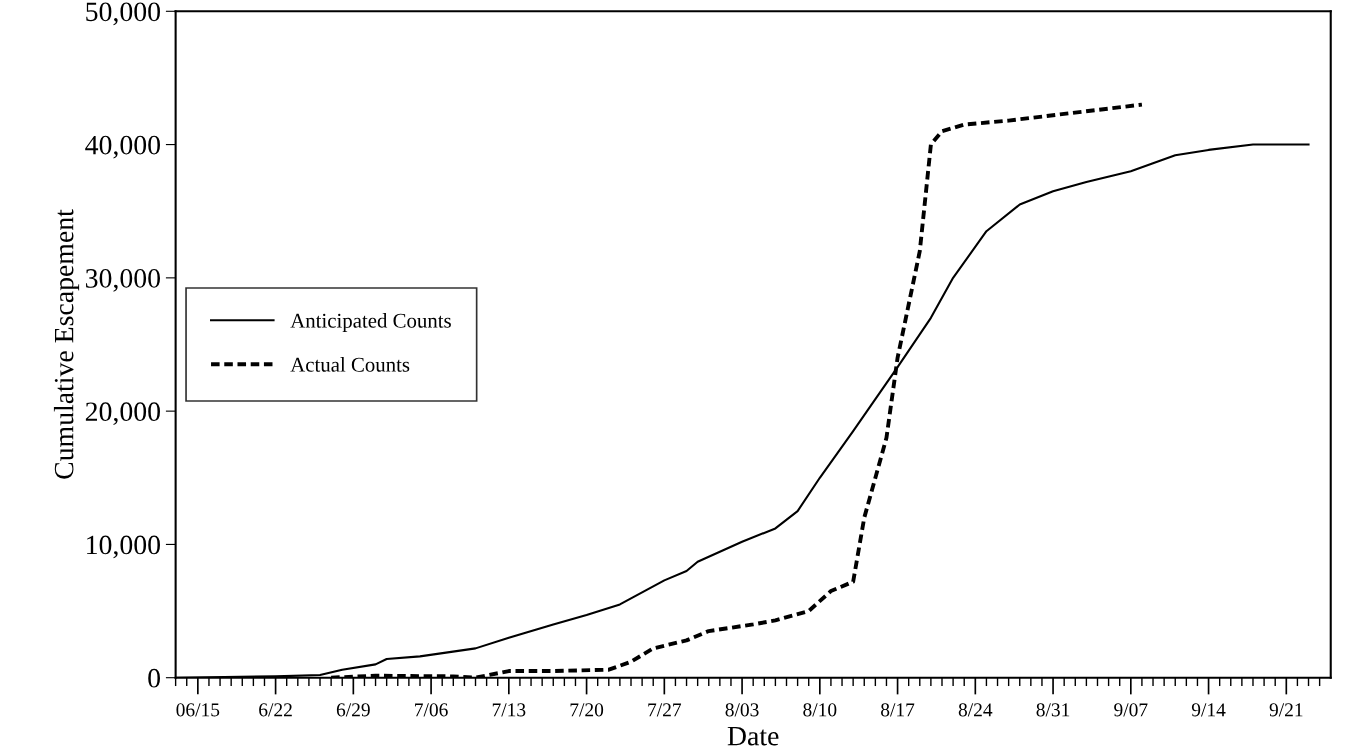 The height and width of the screenshot is (753, 1351). Describe the element at coordinates (753, 736) in the screenshot. I see `x-axis-title: Date` at that location.